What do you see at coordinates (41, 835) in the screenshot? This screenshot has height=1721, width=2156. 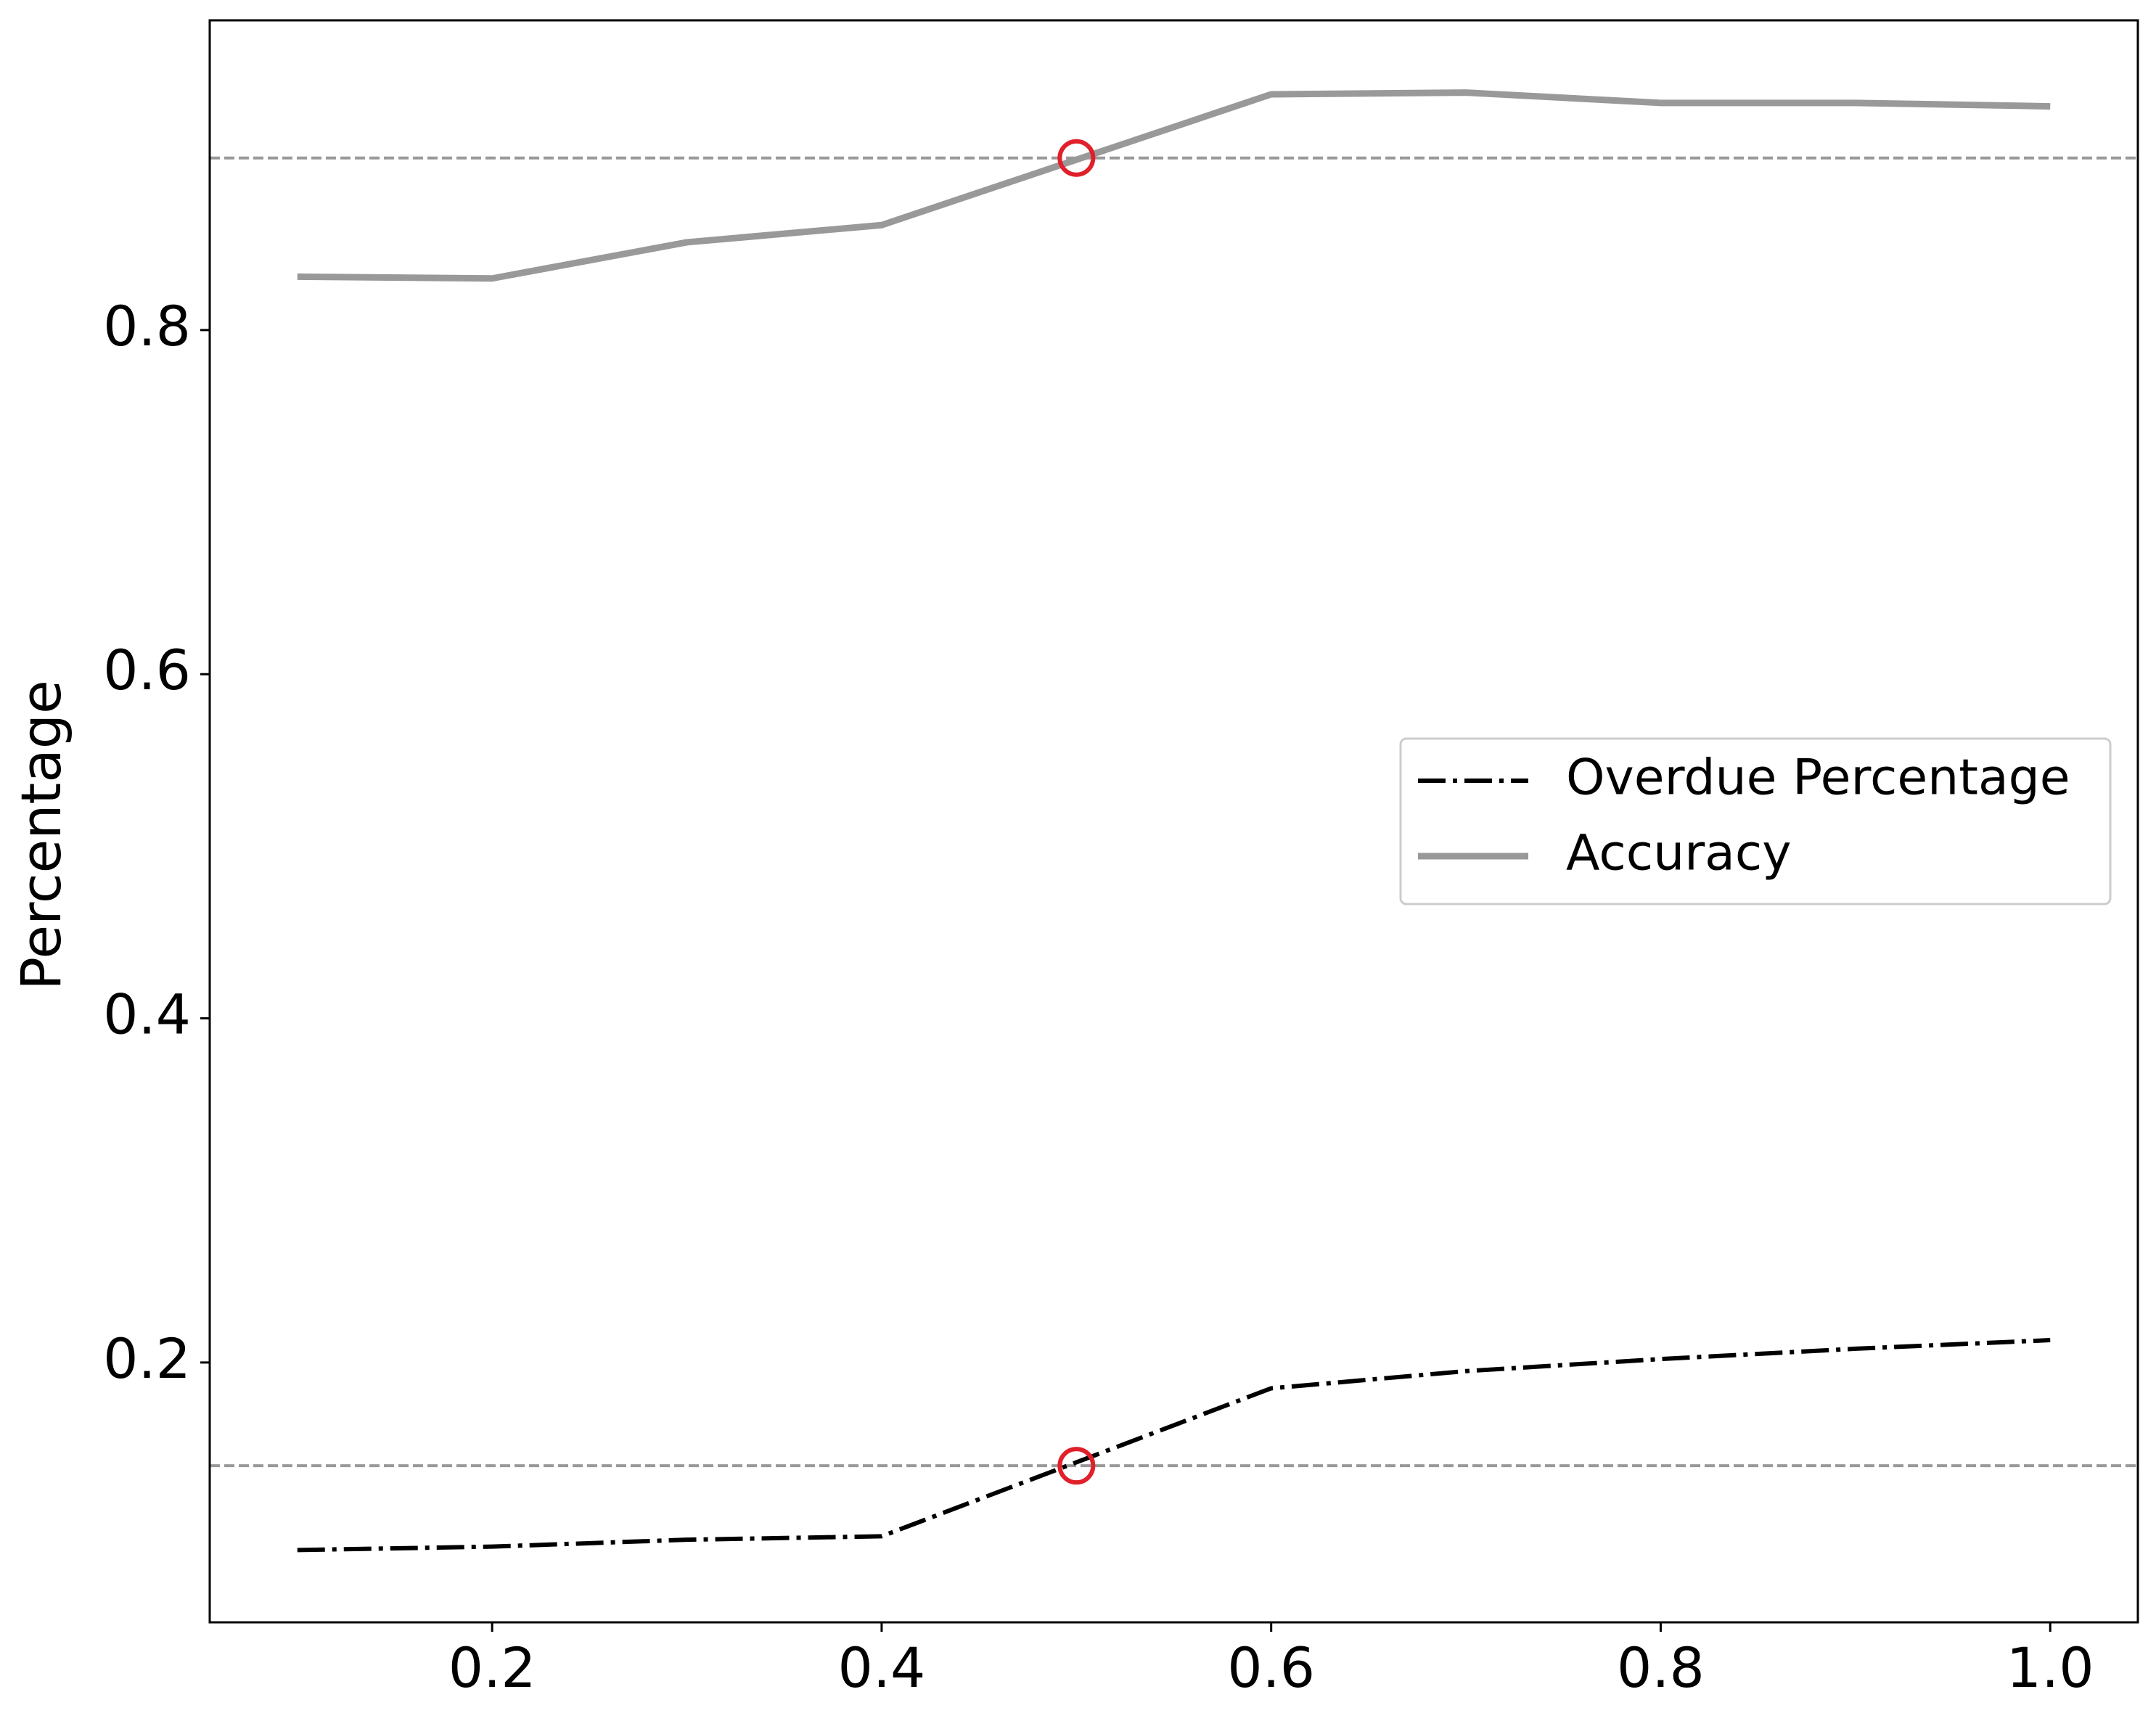 I see `y-axis-label: Percentage` at bounding box center [41, 835].